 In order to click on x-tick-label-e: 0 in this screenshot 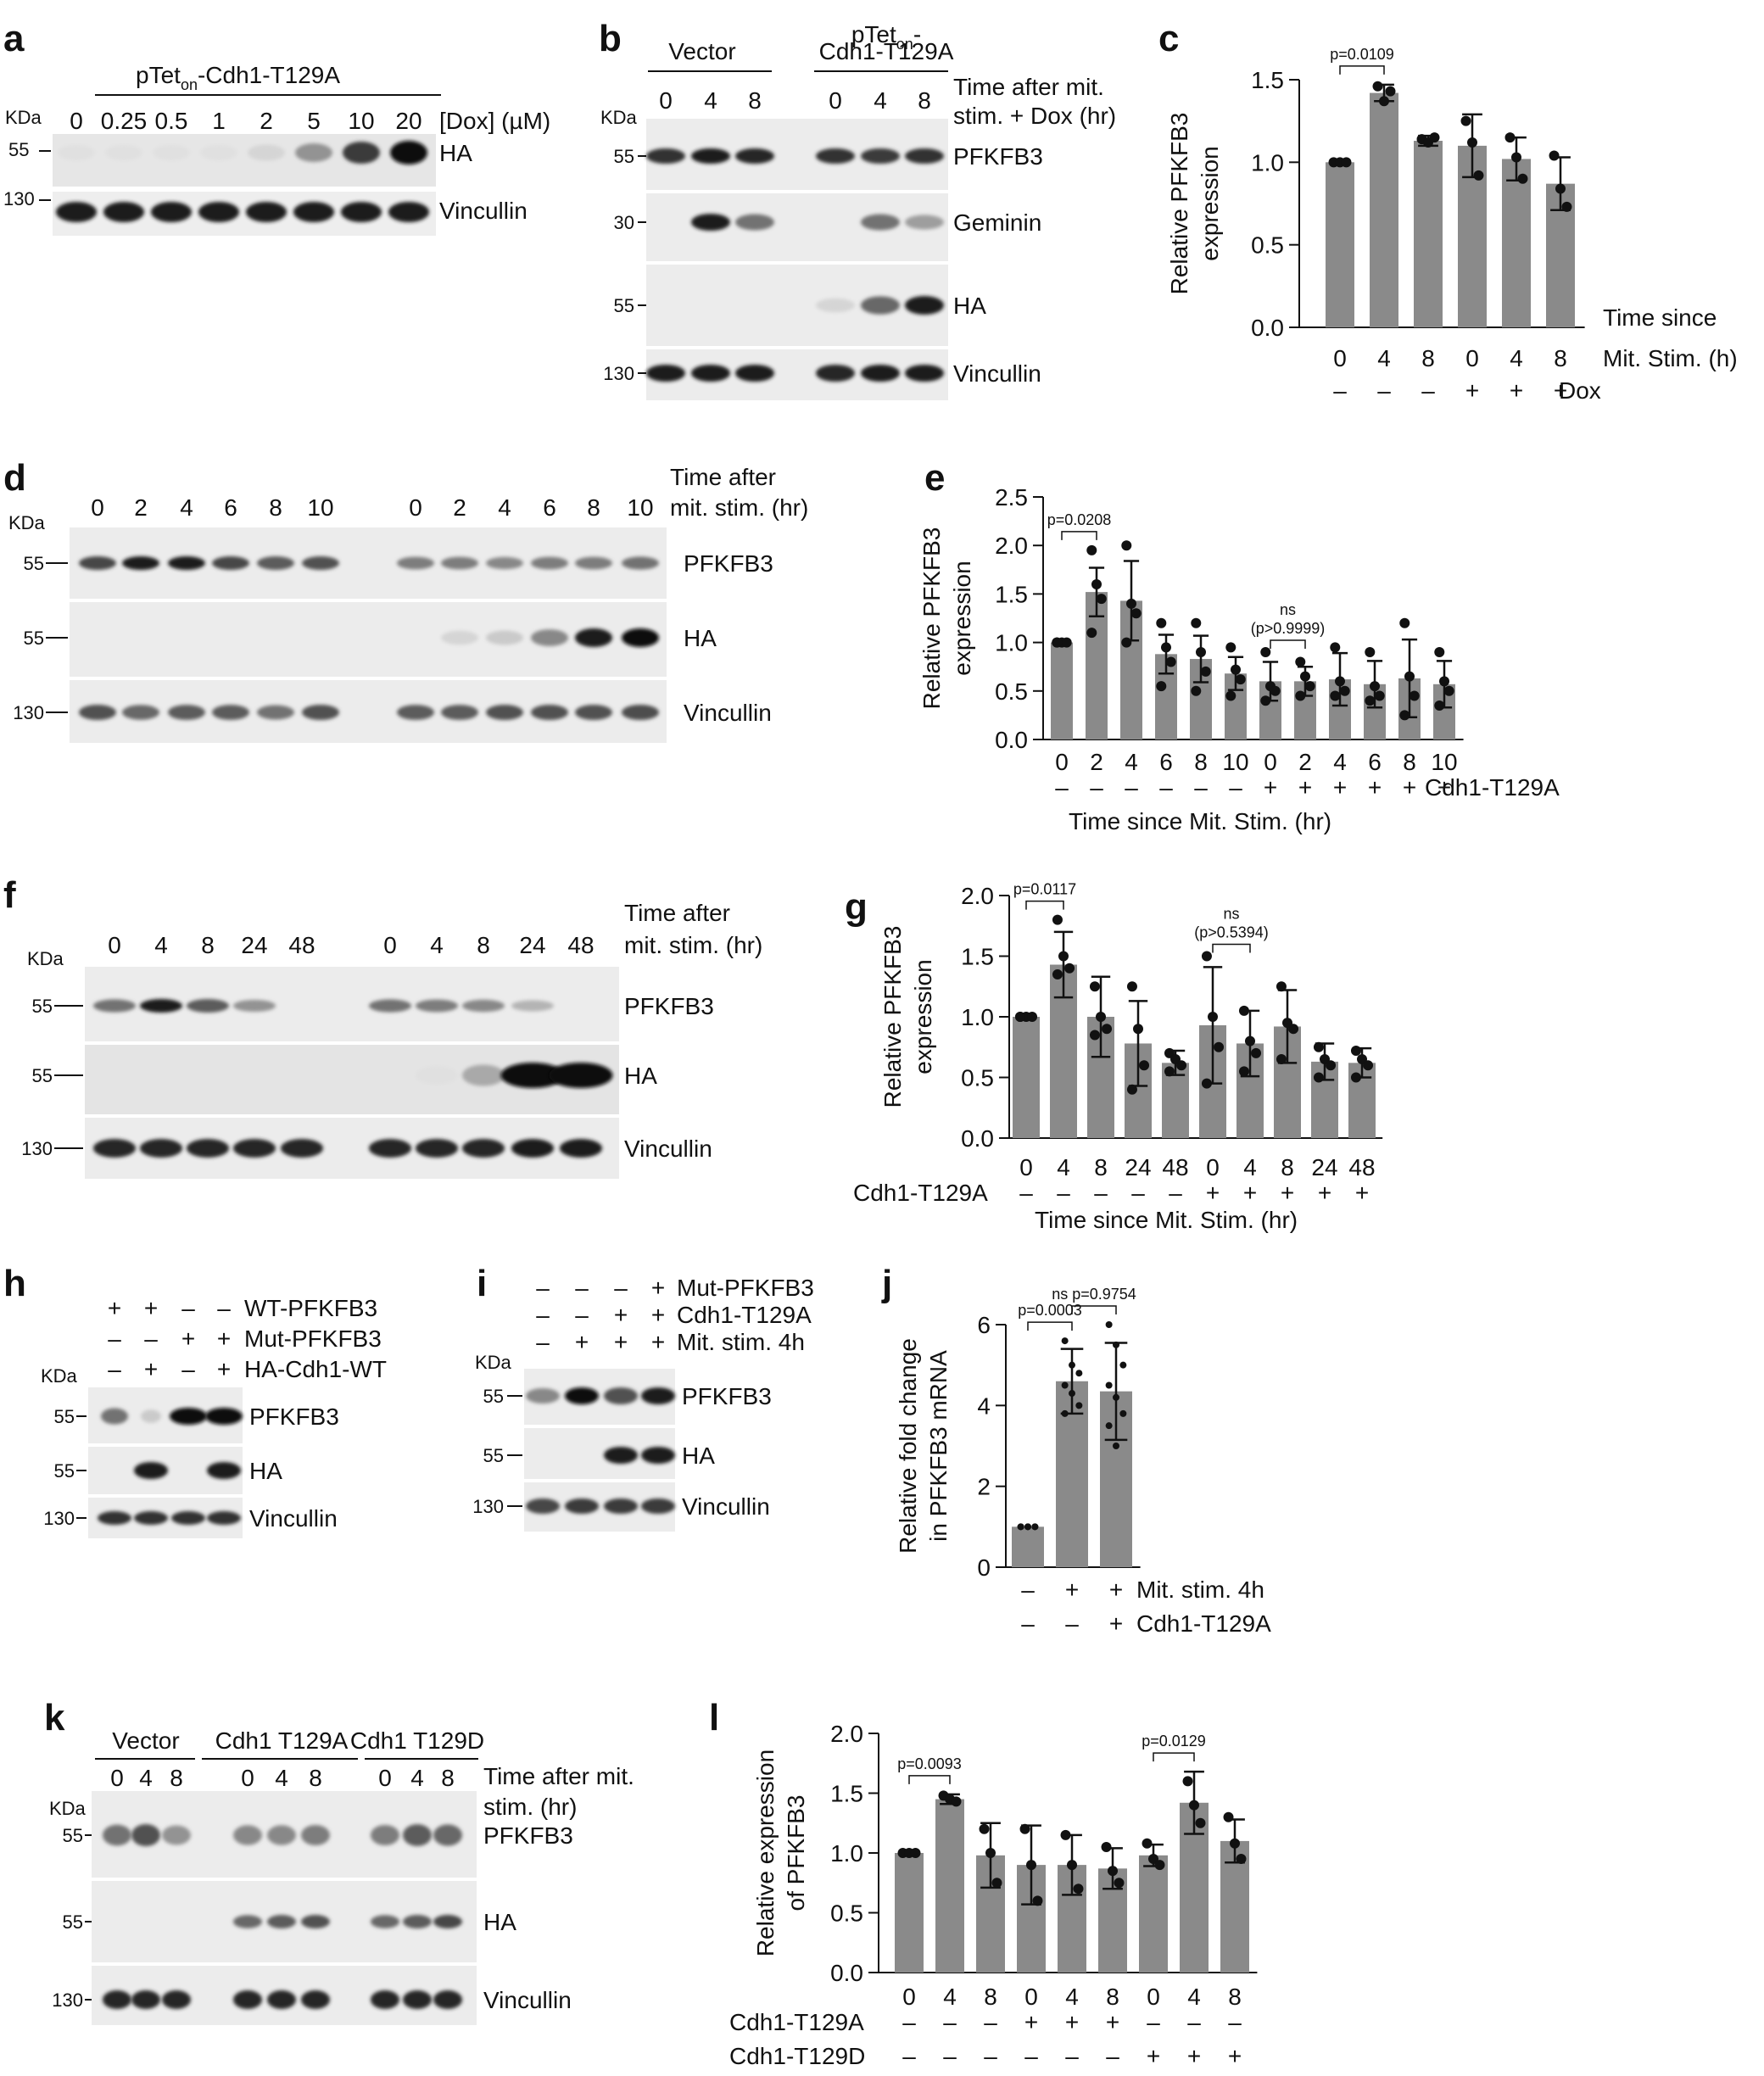, I will do `click(1062, 762)`.